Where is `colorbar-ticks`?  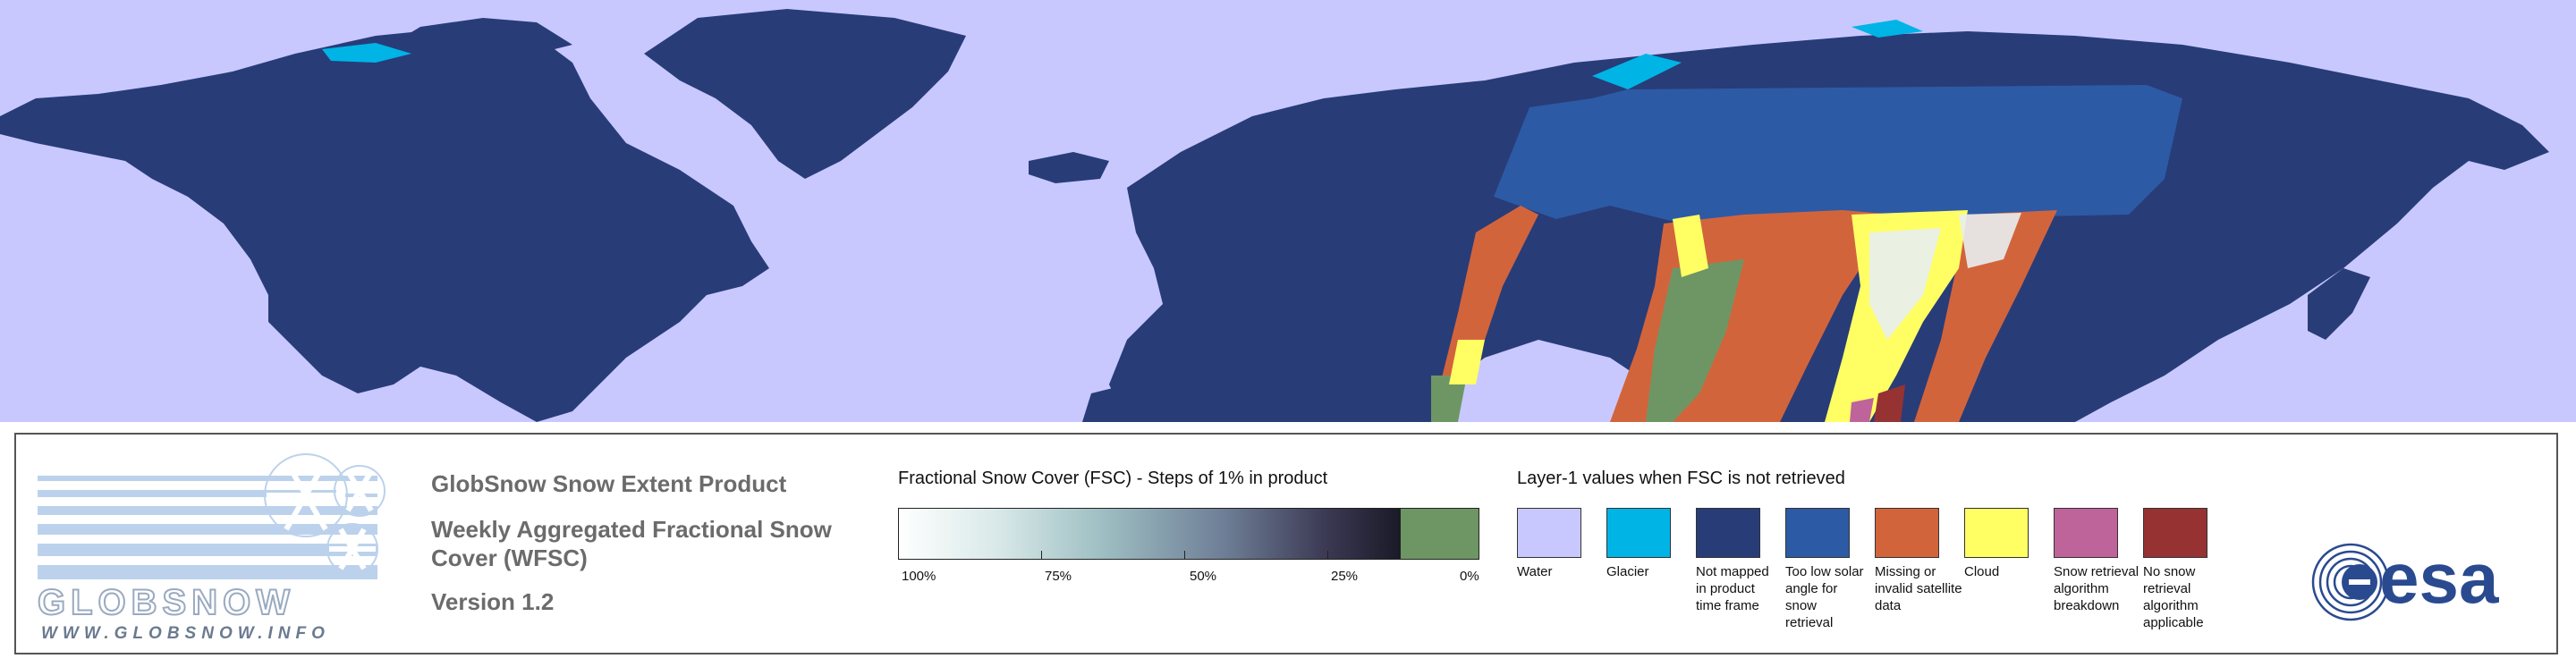 colorbar-ticks is located at coordinates (1188, 560).